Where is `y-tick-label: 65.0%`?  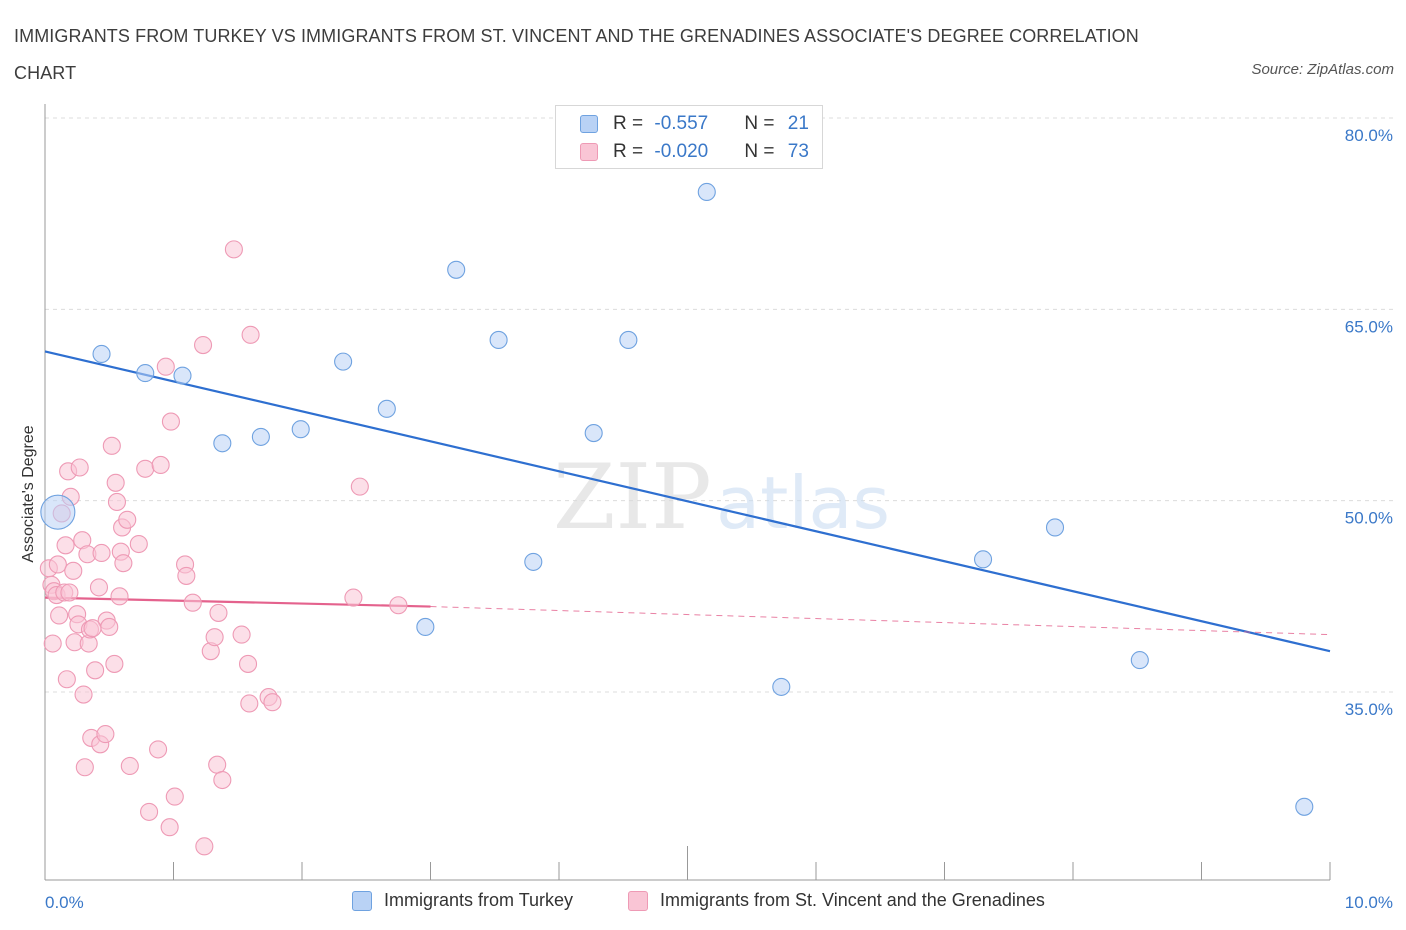
y-tick-label: 65.0% is located at coordinates (1369, 326).